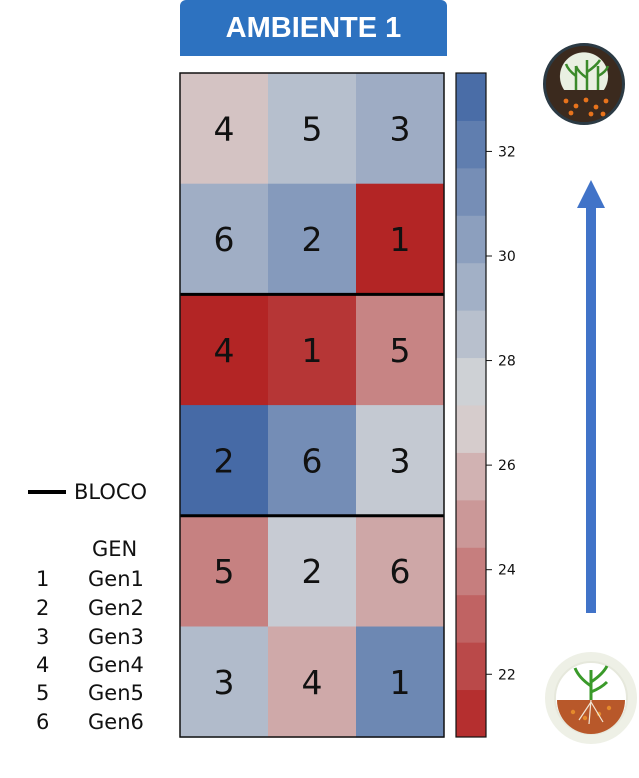  I want to click on colorbar-tick-label: 30, so click(507, 257).